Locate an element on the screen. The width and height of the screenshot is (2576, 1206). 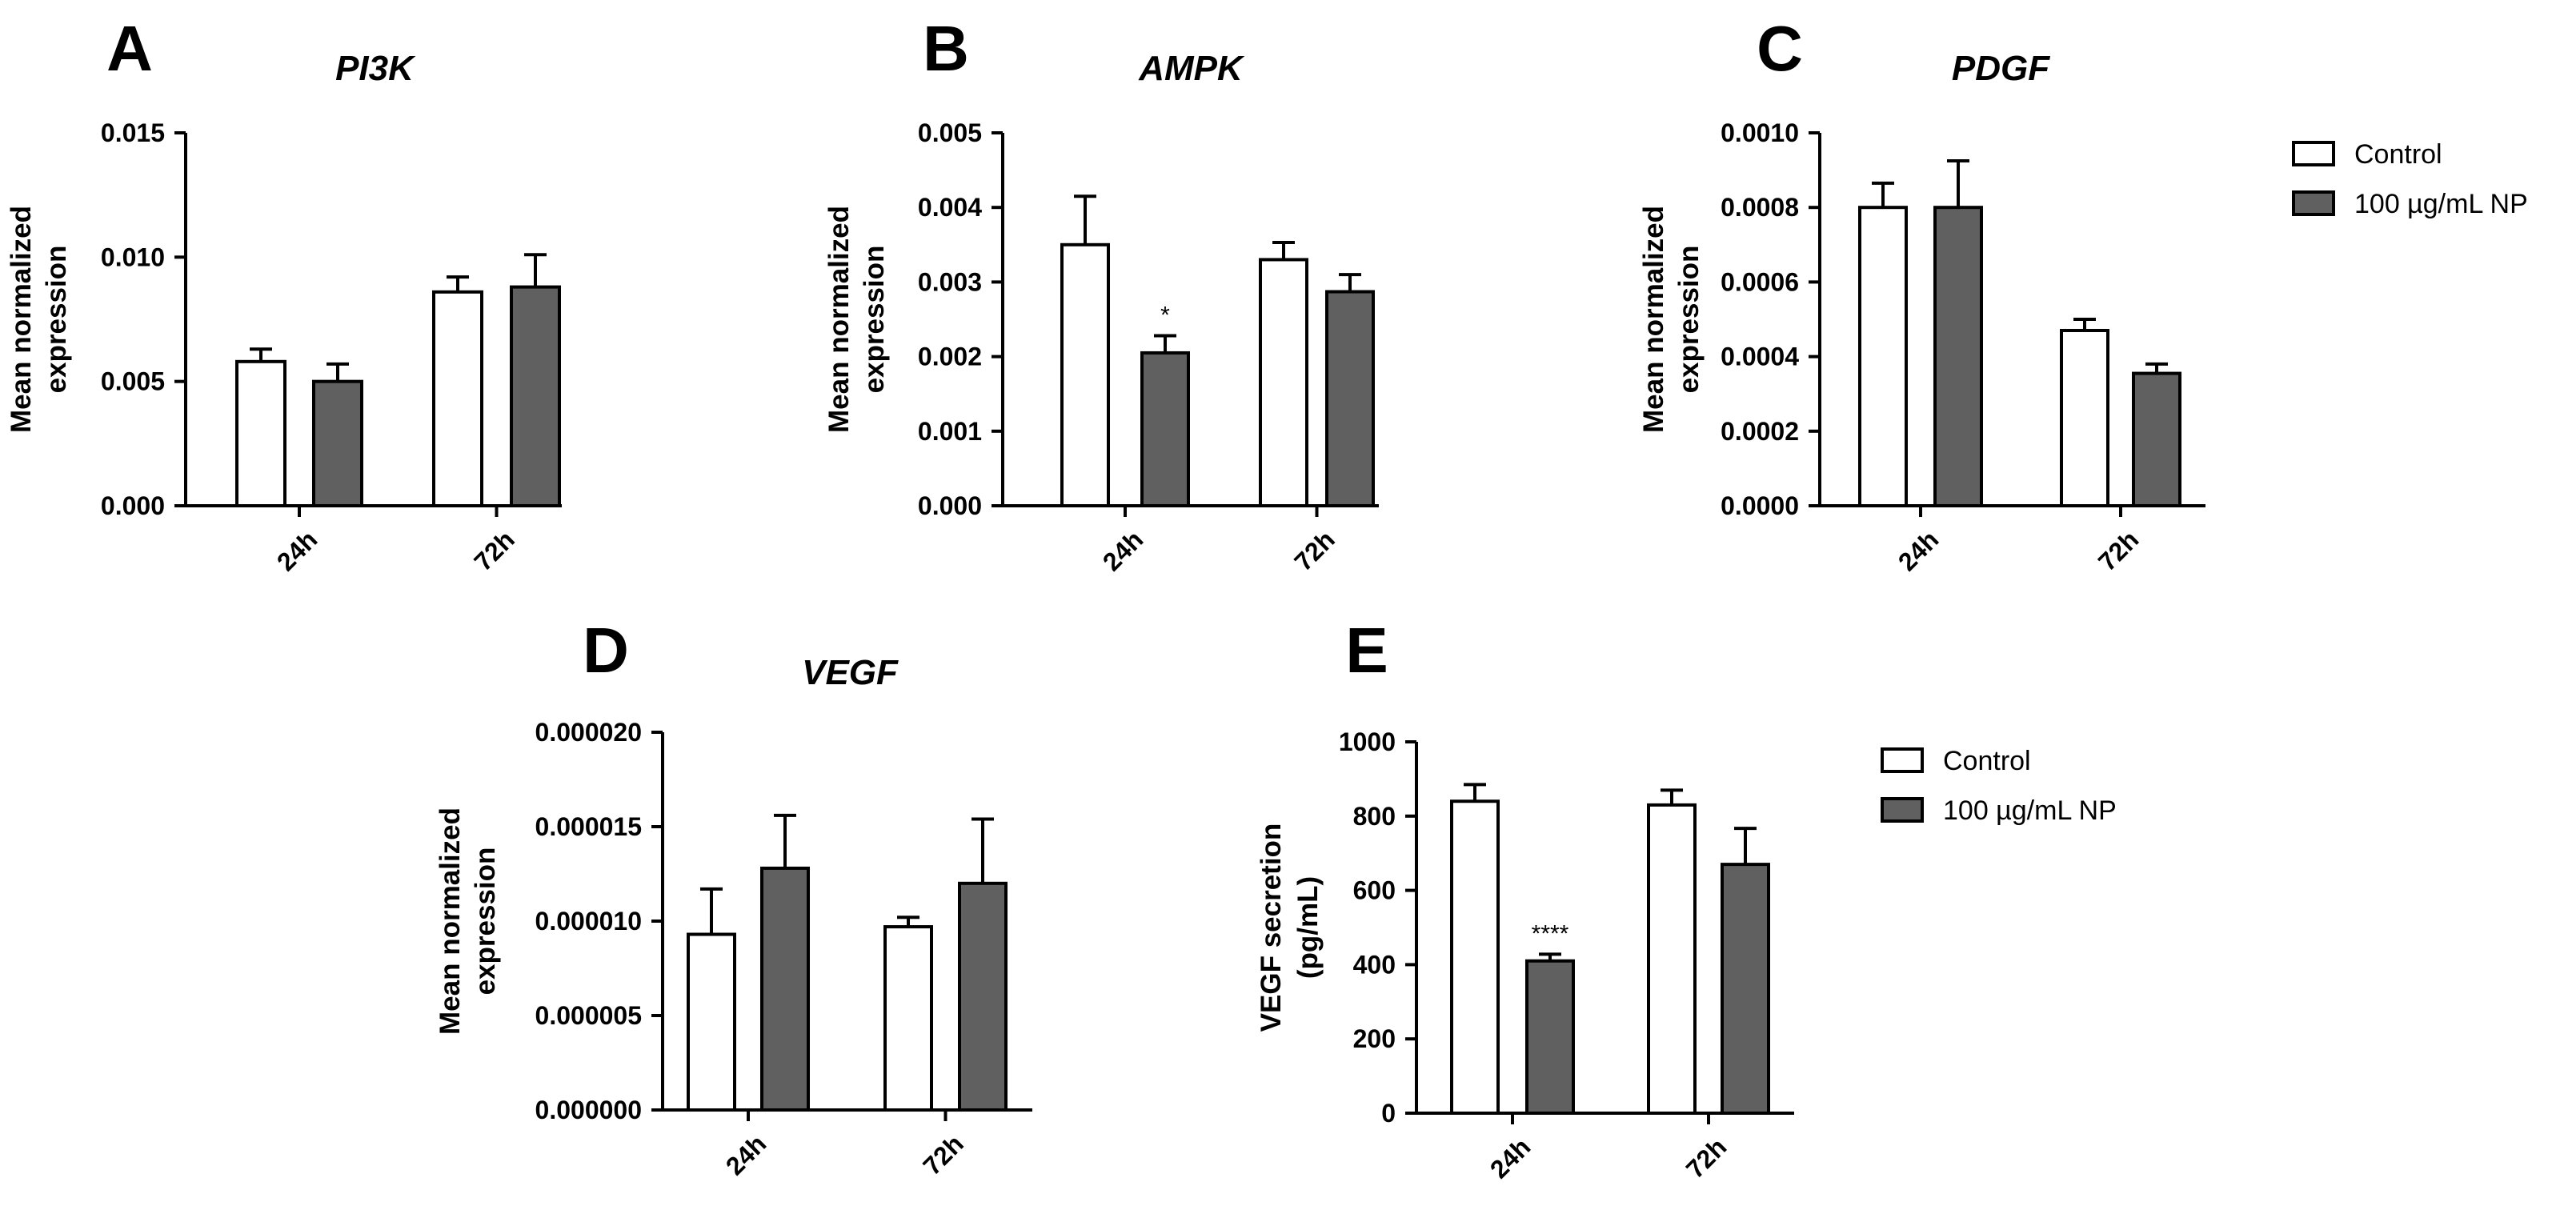
chart-title: AMPK is located at coordinates (1191, 68).